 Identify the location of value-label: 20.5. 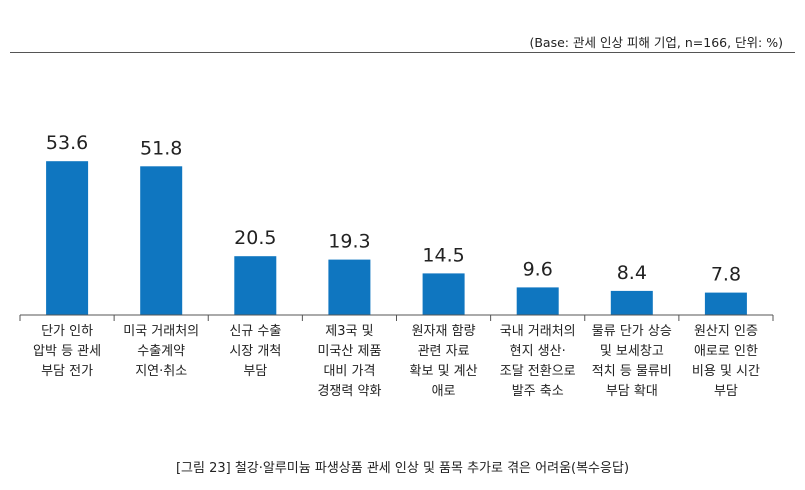
(255, 238).